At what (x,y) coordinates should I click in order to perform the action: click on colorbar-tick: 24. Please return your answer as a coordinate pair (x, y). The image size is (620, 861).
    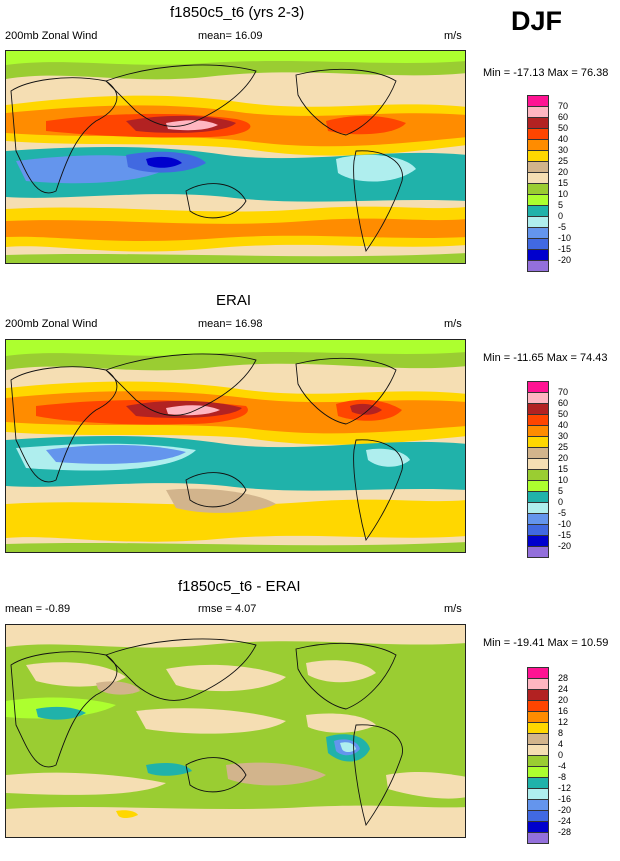
    Looking at the image, I should click on (563, 689).